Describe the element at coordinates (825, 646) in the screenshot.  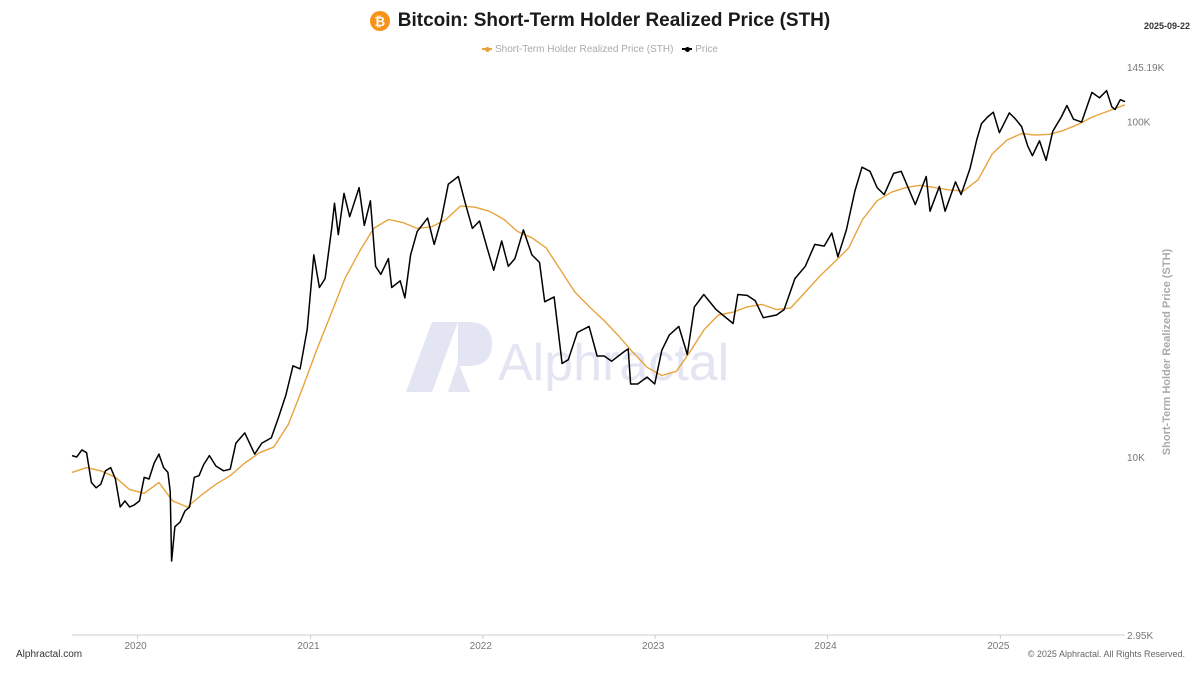
I see `x-tick-label: 2024` at that location.